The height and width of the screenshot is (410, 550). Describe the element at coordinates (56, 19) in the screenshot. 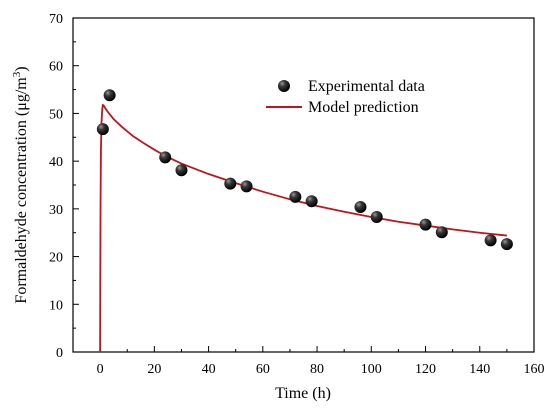

I see `y-tick-label: 70` at that location.